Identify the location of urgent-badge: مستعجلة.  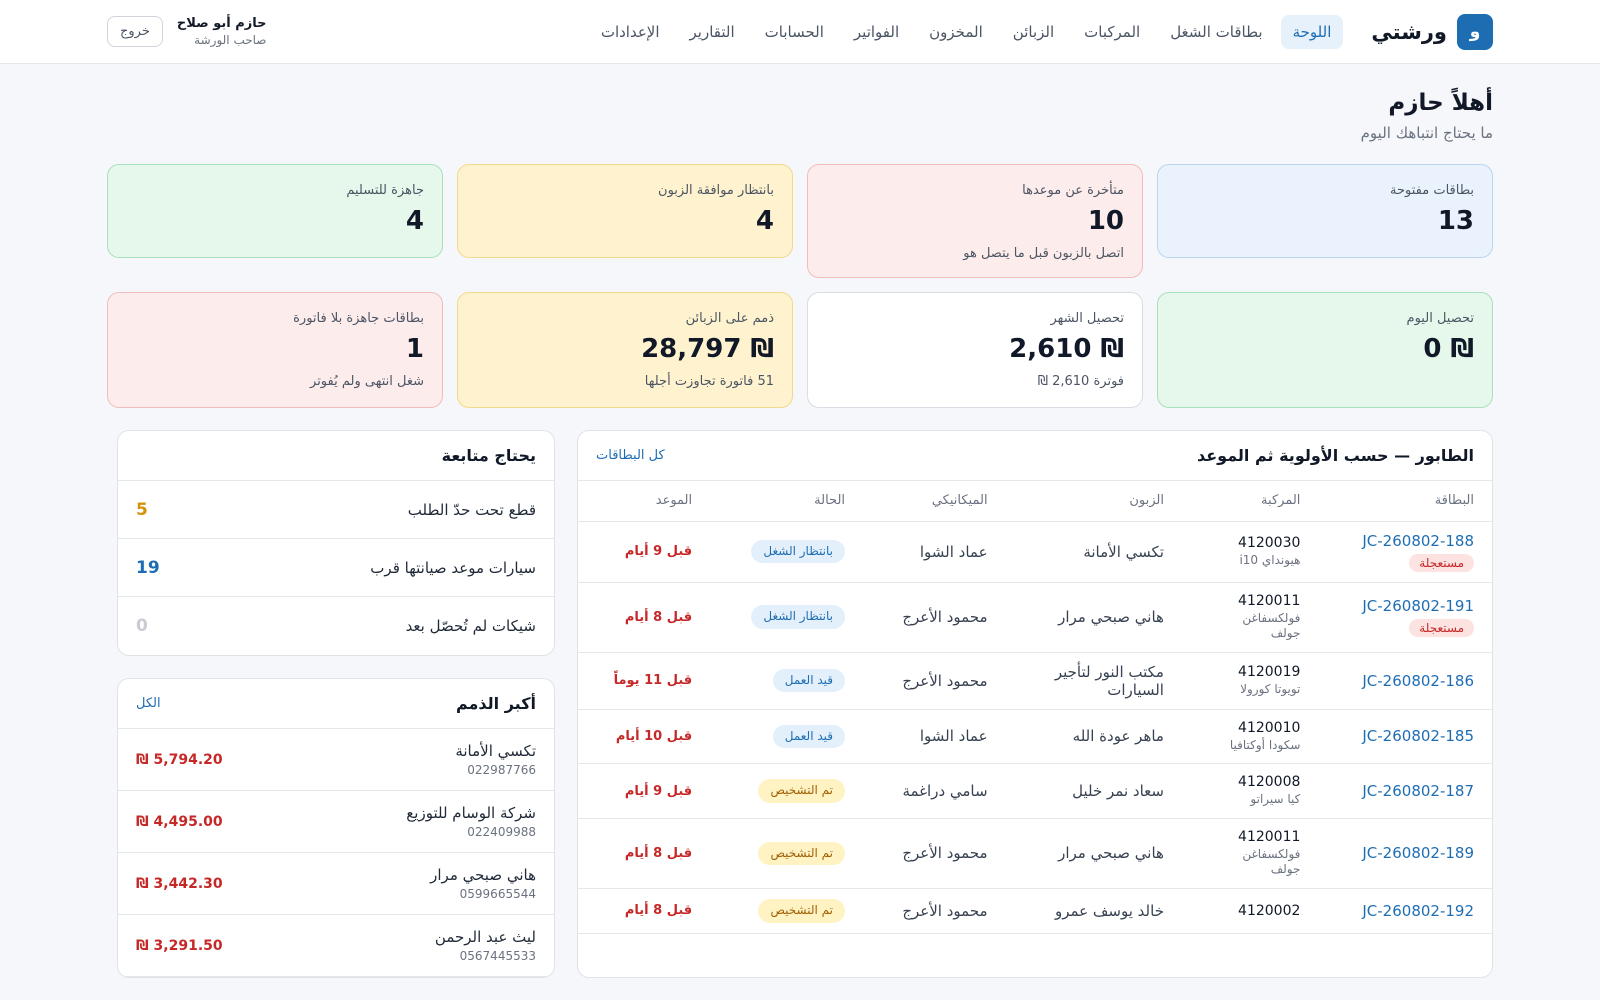
(1441, 562).